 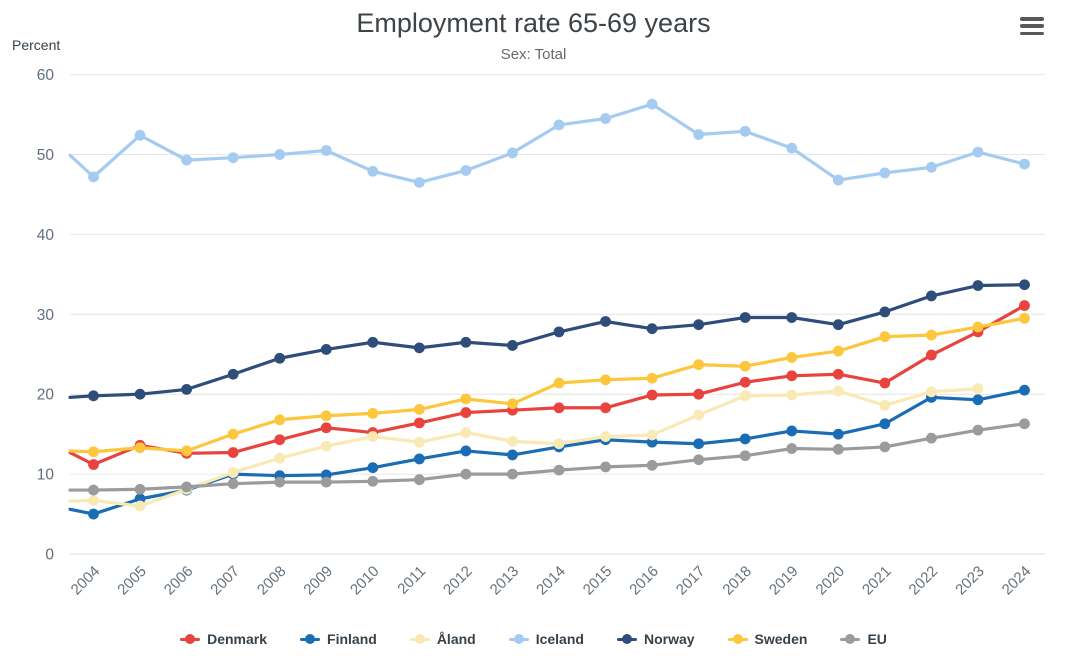 What do you see at coordinates (411, 580) in the screenshot?
I see `x-axis-tick-label: 2011` at bounding box center [411, 580].